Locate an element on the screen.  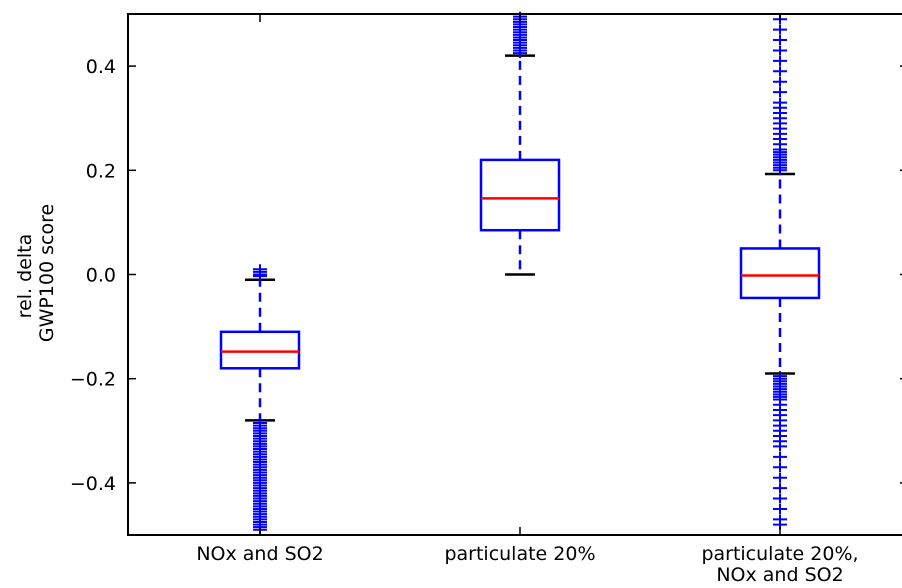
y-axis-label-line-2: GWP100 score is located at coordinates (47, 273).